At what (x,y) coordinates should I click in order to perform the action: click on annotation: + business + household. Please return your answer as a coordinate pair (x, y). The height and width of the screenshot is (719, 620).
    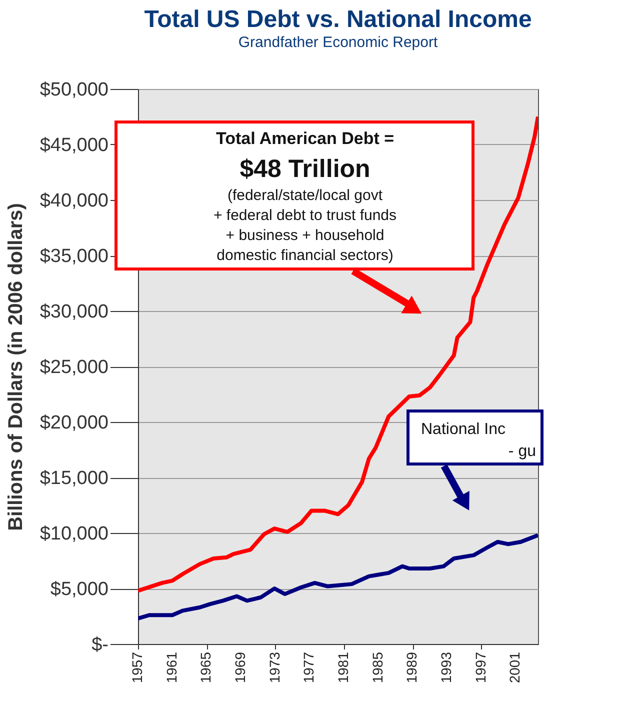
    Looking at the image, I should click on (305, 235).